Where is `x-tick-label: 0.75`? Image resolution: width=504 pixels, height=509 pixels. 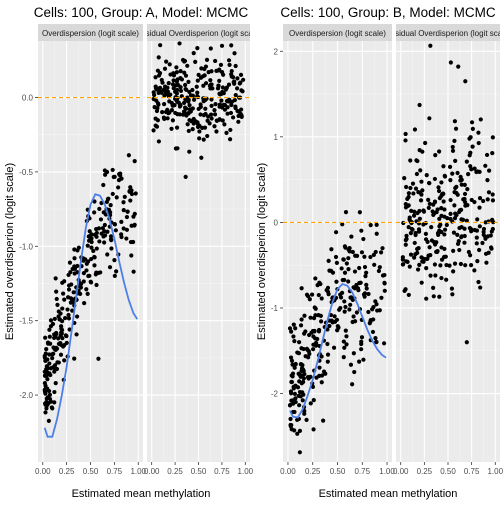 x-tick-label: 0.75 is located at coordinates (222, 471).